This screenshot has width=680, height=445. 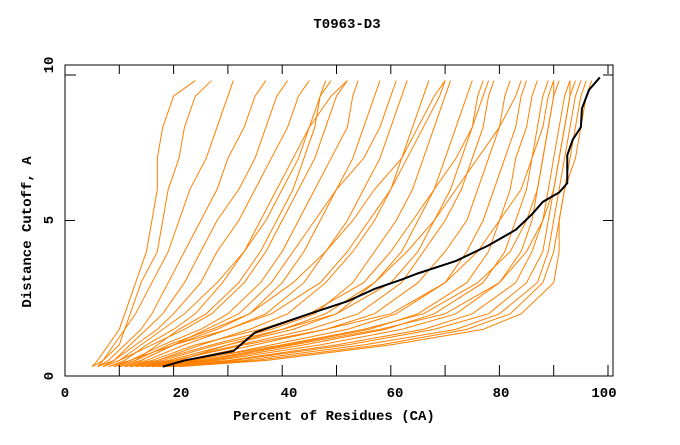 I want to click on x-tick-label: 0, so click(x=65, y=394).